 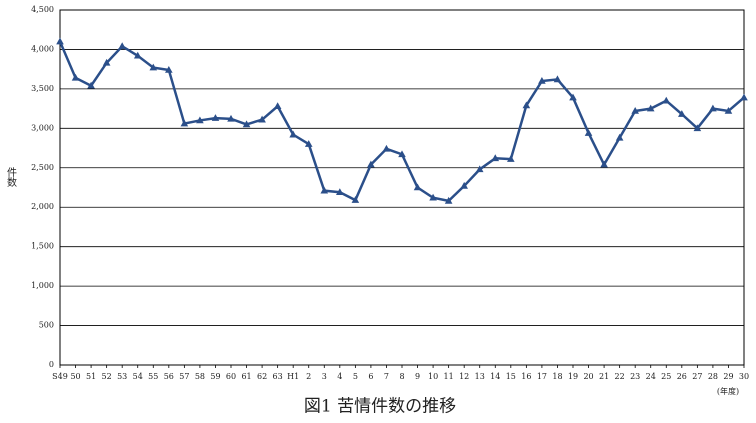 What do you see at coordinates (122, 376) in the screenshot?
I see `x-tick-label: 53` at bounding box center [122, 376].